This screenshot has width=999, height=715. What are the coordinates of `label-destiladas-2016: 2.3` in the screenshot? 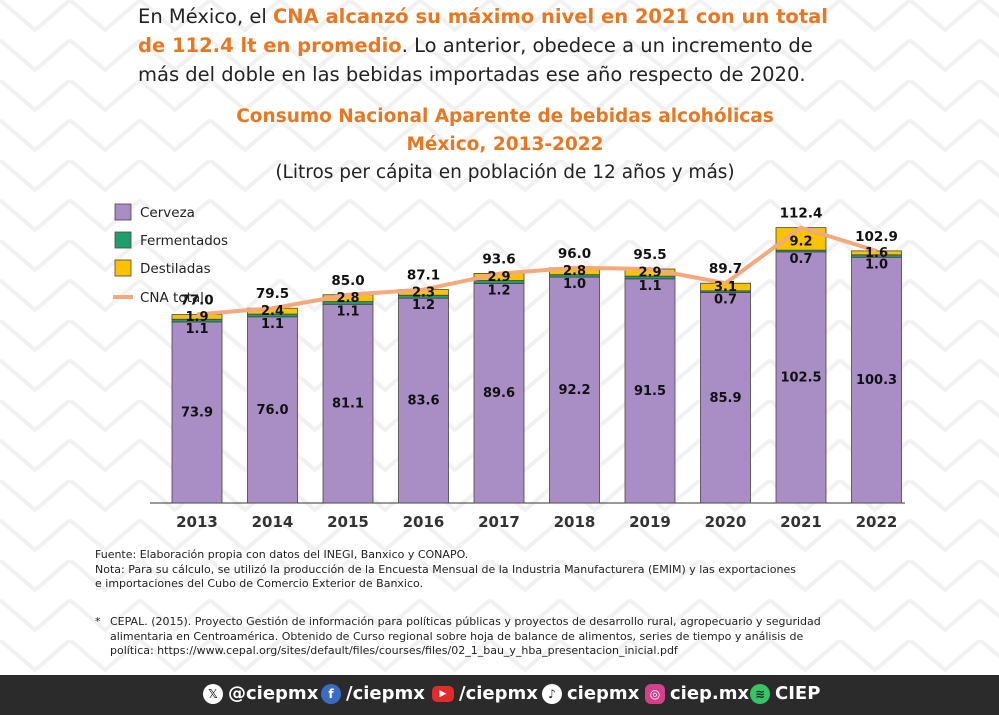 It's located at (423, 292).